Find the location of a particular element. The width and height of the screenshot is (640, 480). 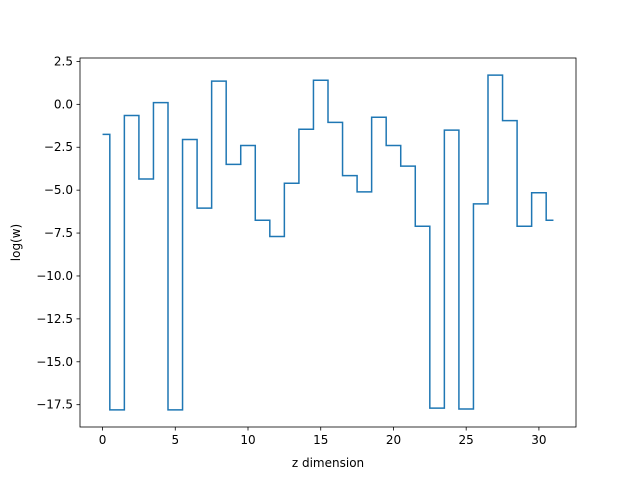

x-tick-label: 10 is located at coordinates (247, 440).